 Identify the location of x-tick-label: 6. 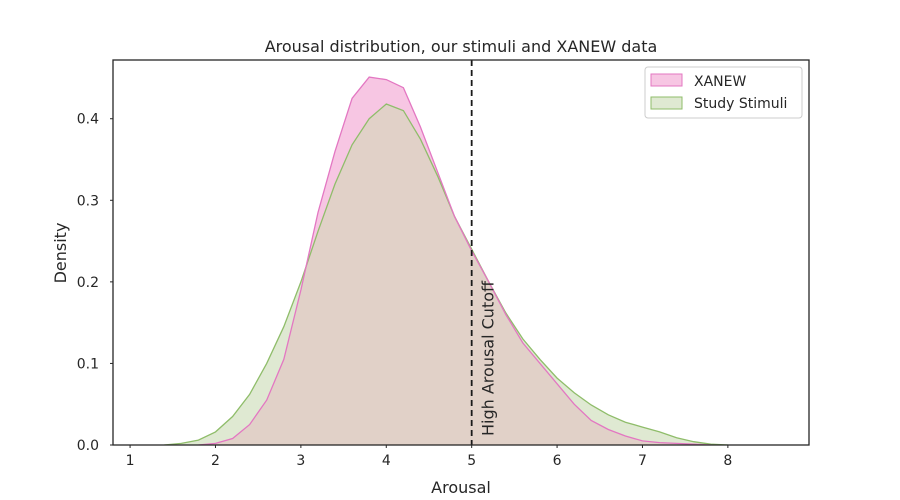
(557, 461).